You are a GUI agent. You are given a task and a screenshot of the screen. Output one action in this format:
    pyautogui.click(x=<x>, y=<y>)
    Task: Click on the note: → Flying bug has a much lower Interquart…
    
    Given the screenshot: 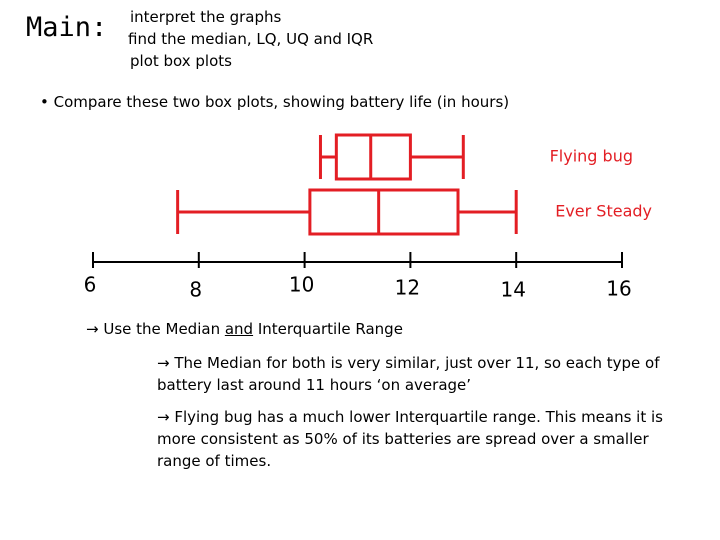 What is the action you would take?
    pyautogui.click(x=410, y=439)
    